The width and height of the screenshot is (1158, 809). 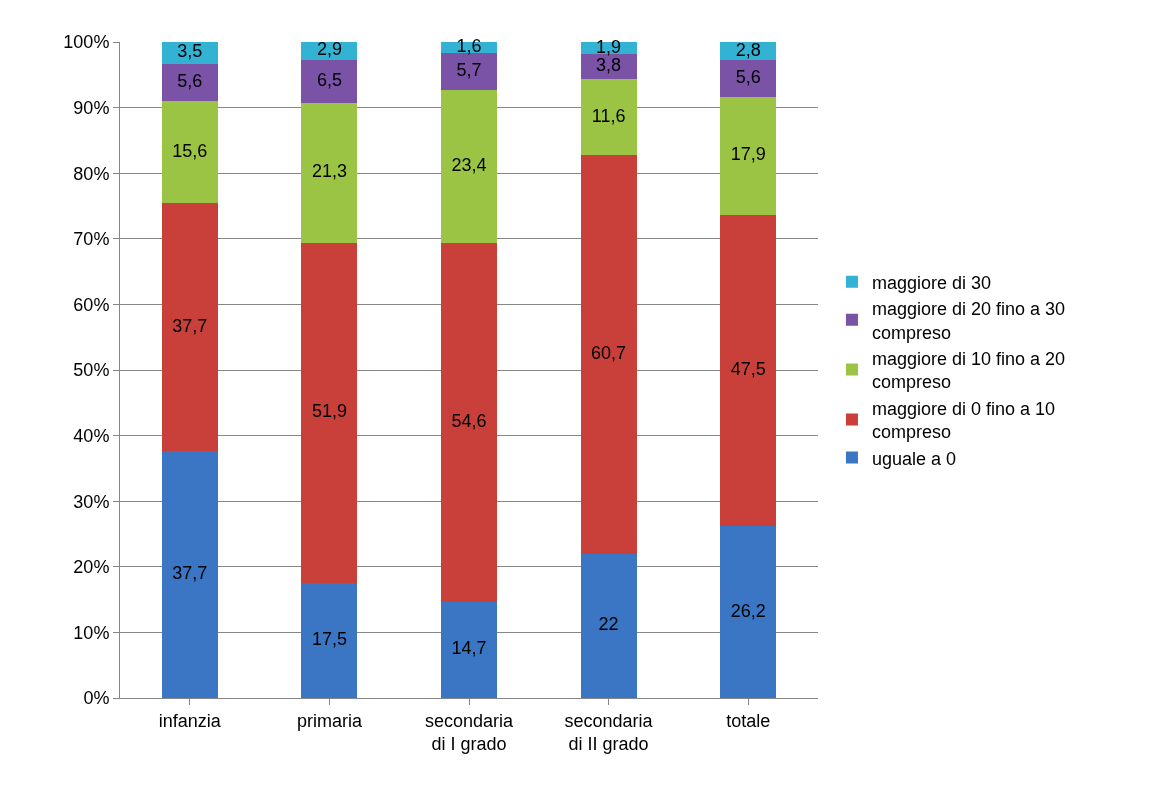 I want to click on data-label: 17,9, so click(x=748, y=154).